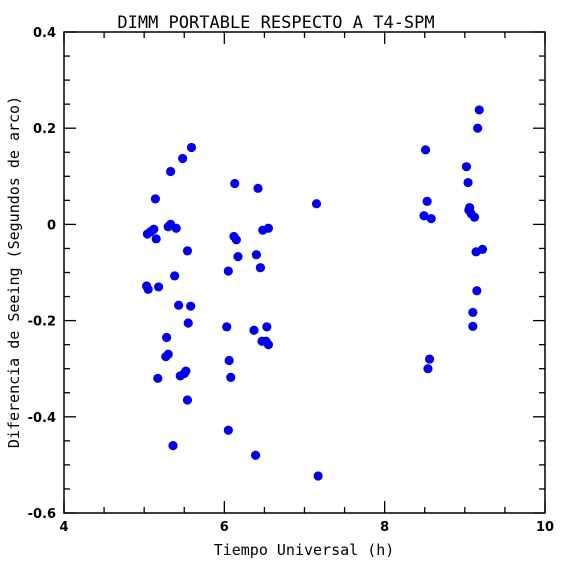  What do you see at coordinates (42, 322) in the screenshot?
I see `y-tick-label: -0.2` at bounding box center [42, 322].